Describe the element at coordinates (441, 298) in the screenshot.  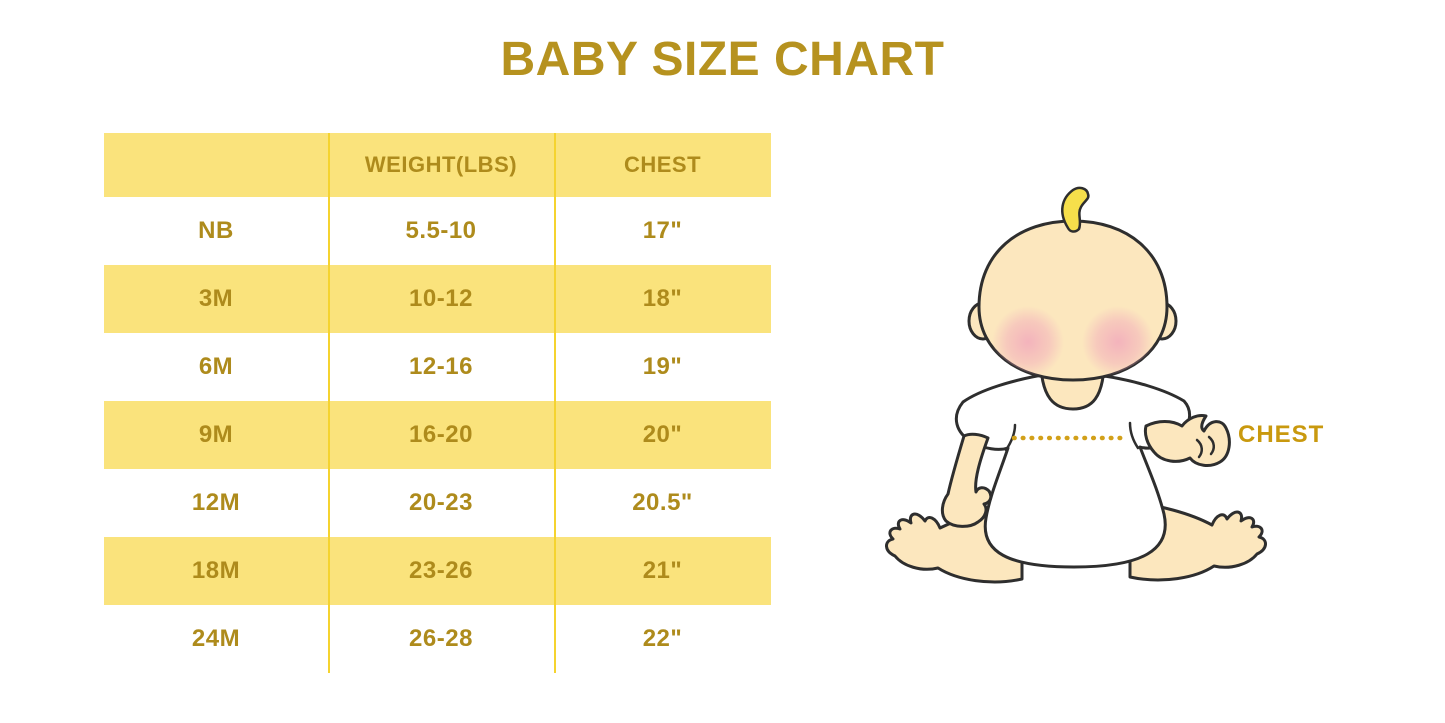
I see `cell-weight: 10-12` at that location.